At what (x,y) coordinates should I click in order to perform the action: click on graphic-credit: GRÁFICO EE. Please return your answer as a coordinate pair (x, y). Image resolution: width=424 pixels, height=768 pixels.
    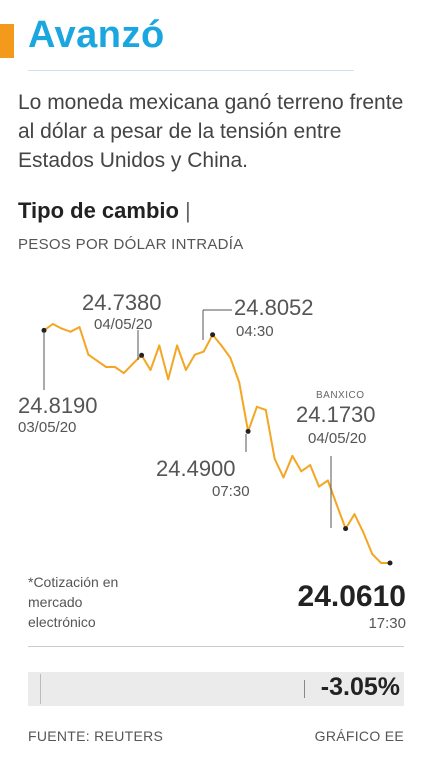
    Looking at the image, I should click on (359, 736).